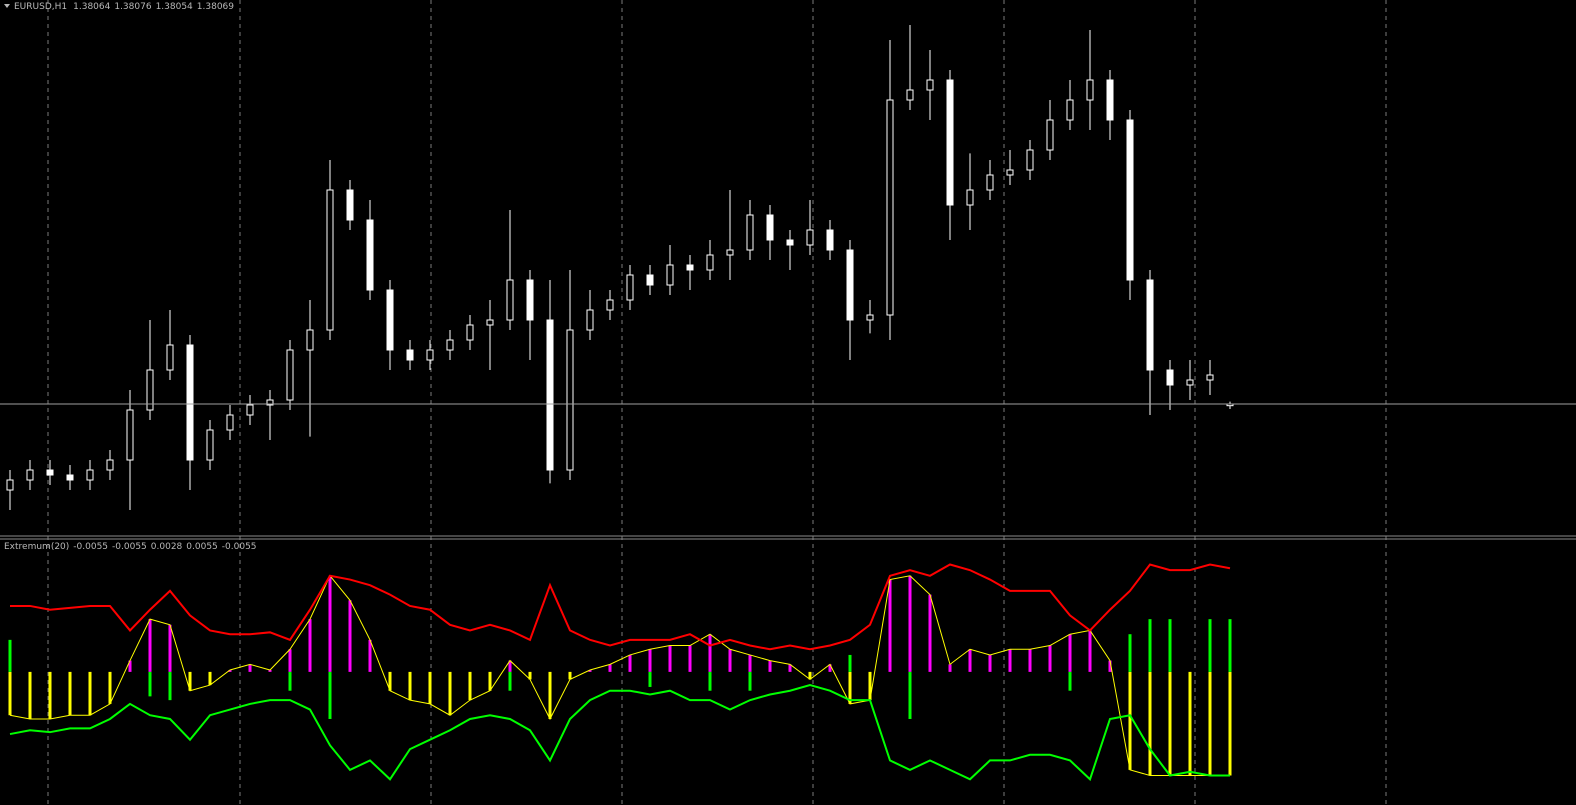 The width and height of the screenshot is (1576, 805). Describe the element at coordinates (7, 6) in the screenshot. I see `menu-arrow` at that location.